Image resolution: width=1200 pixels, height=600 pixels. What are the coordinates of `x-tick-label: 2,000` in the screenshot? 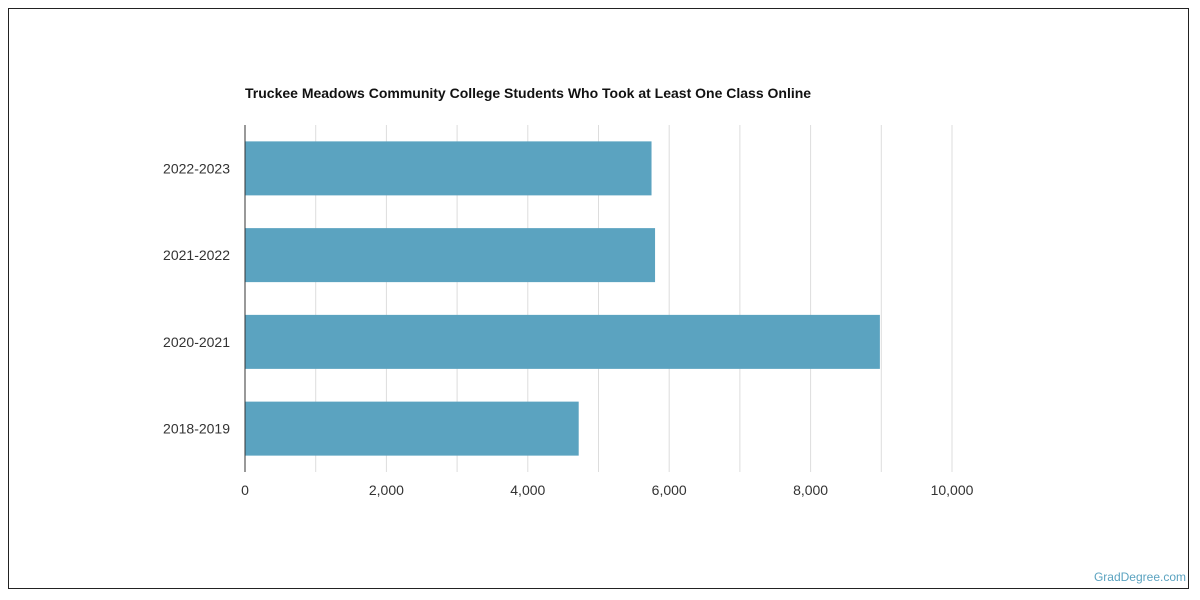 It's located at (386, 490).